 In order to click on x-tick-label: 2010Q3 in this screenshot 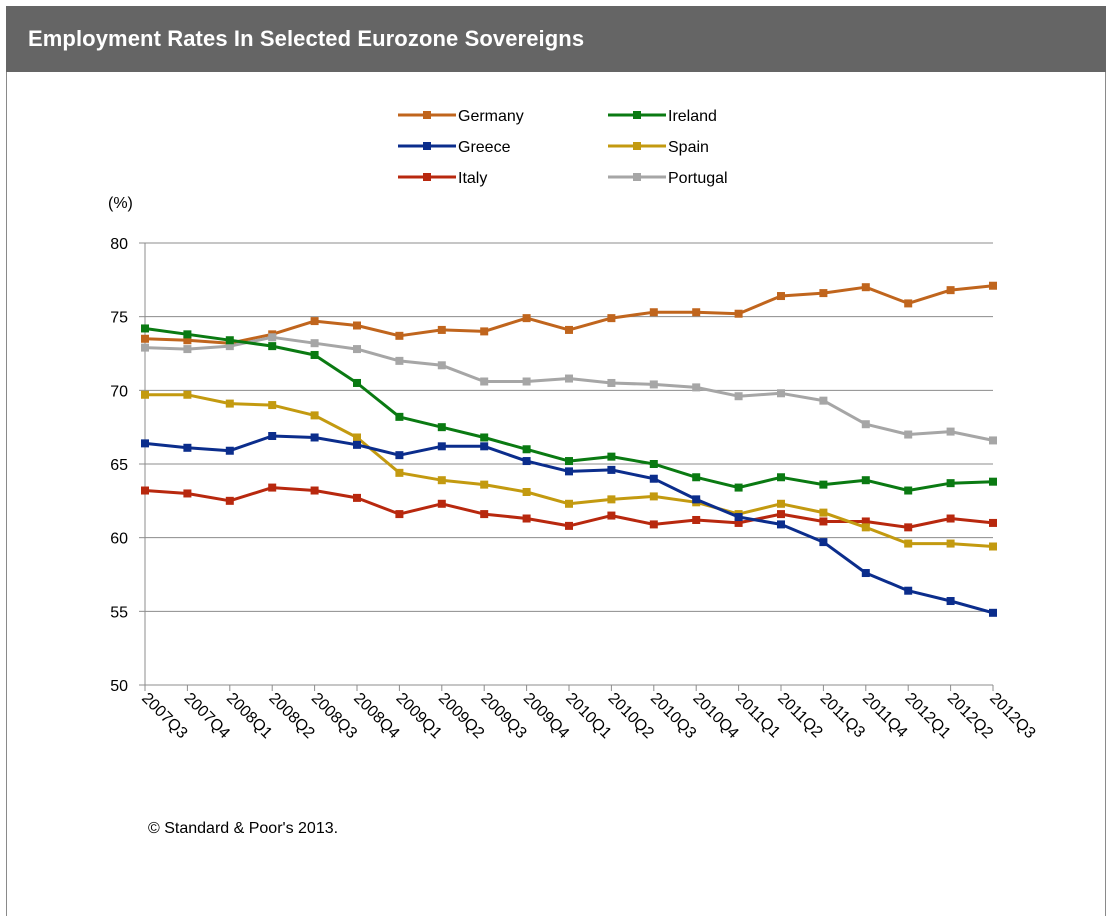, I will do `click(673, 716)`.